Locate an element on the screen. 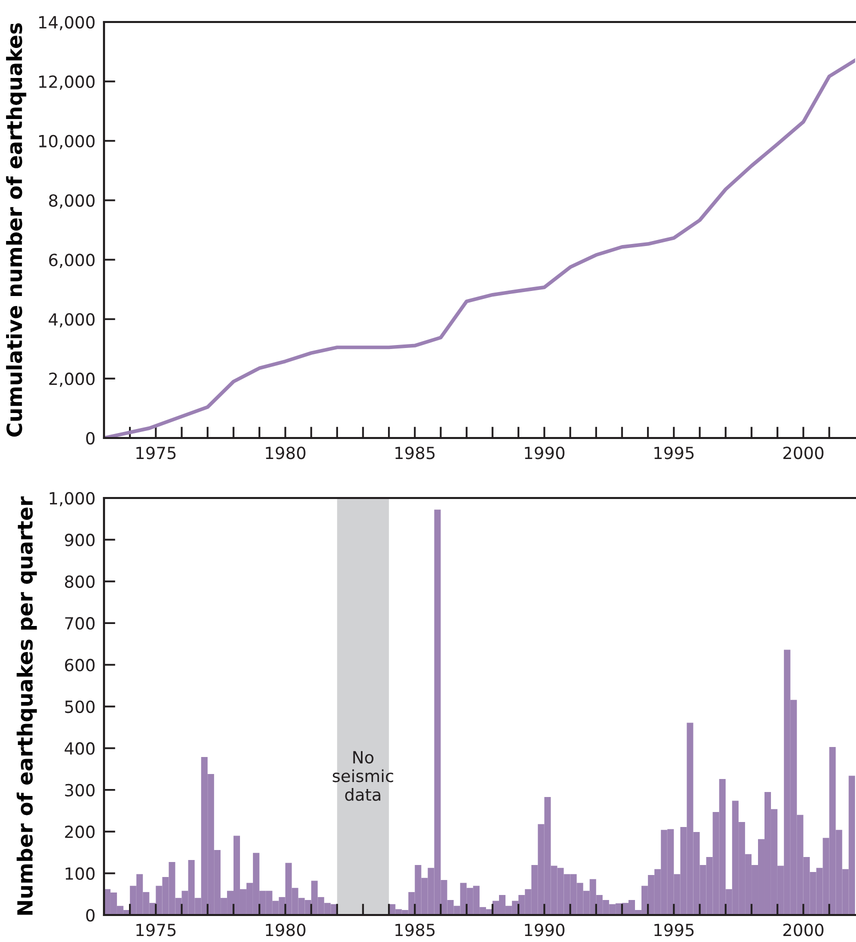 The image size is (856, 942). y-tick-label: 6,000 is located at coordinates (72, 261).